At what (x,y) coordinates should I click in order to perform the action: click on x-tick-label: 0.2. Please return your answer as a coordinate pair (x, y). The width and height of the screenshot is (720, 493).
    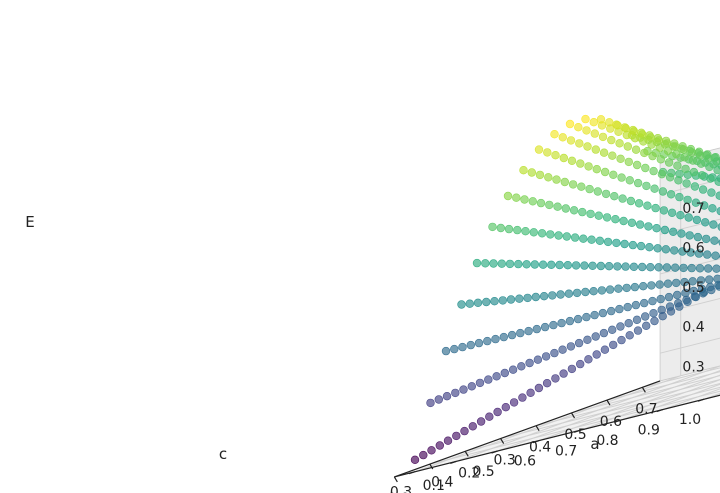
    Looking at the image, I should click on (469, 473).